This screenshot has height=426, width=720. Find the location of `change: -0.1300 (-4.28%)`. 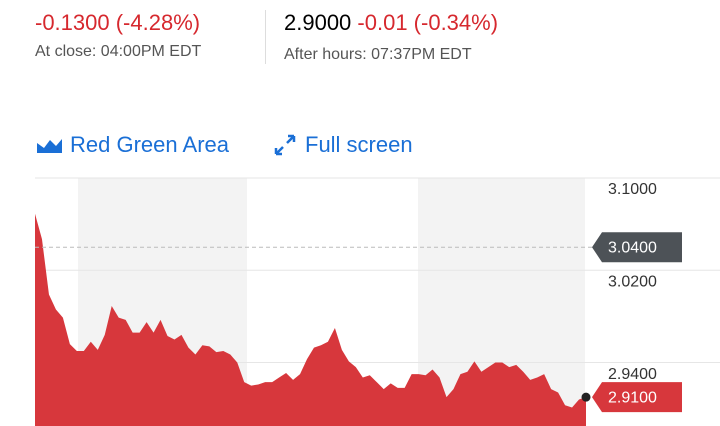

change: -0.1300 (-4.28%) is located at coordinates (118, 22).